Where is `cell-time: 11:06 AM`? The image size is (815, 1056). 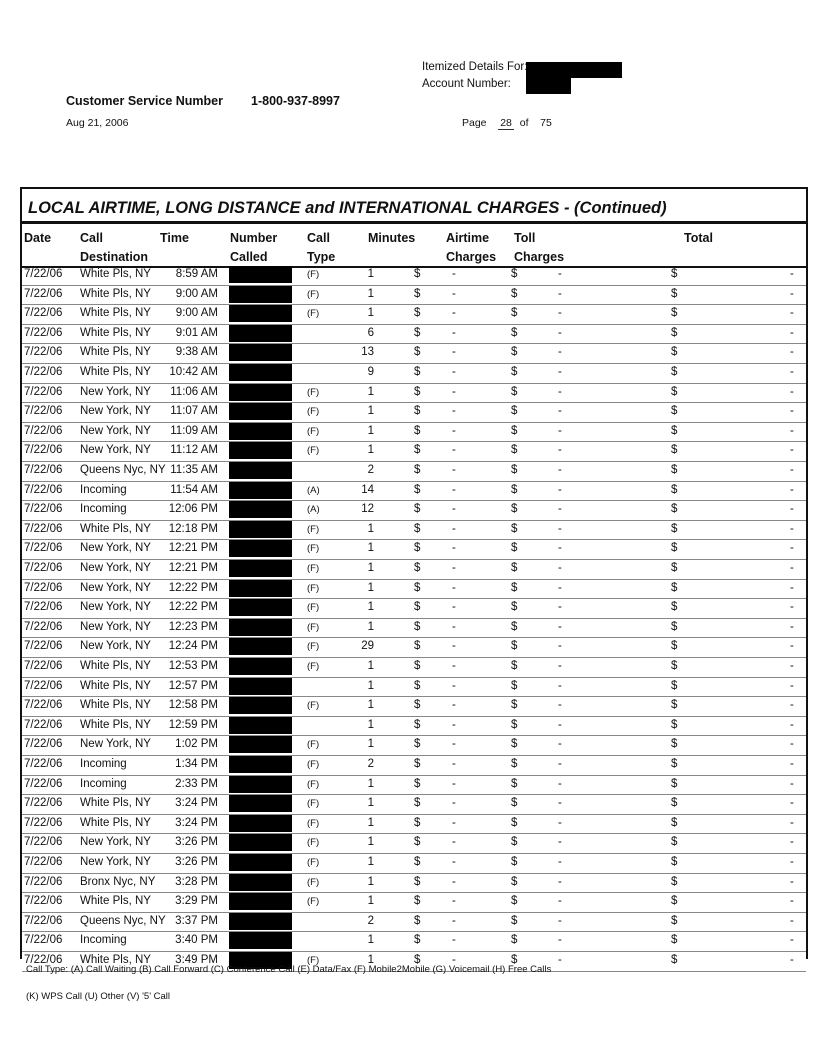
cell-time: 11:06 AM is located at coordinates (194, 391).